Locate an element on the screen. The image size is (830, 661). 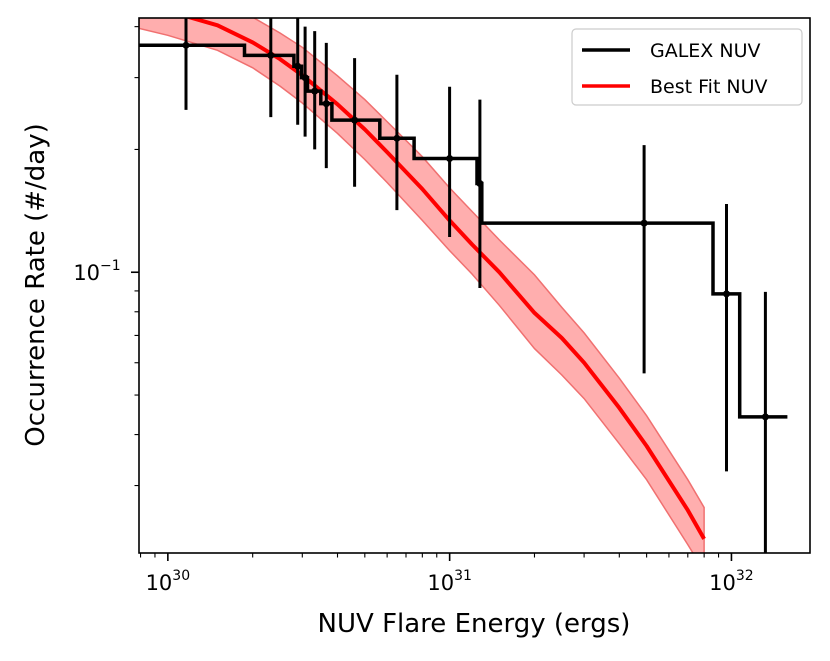
legend: GALEX NUV Best Fit NUV is located at coordinates (687, 67).